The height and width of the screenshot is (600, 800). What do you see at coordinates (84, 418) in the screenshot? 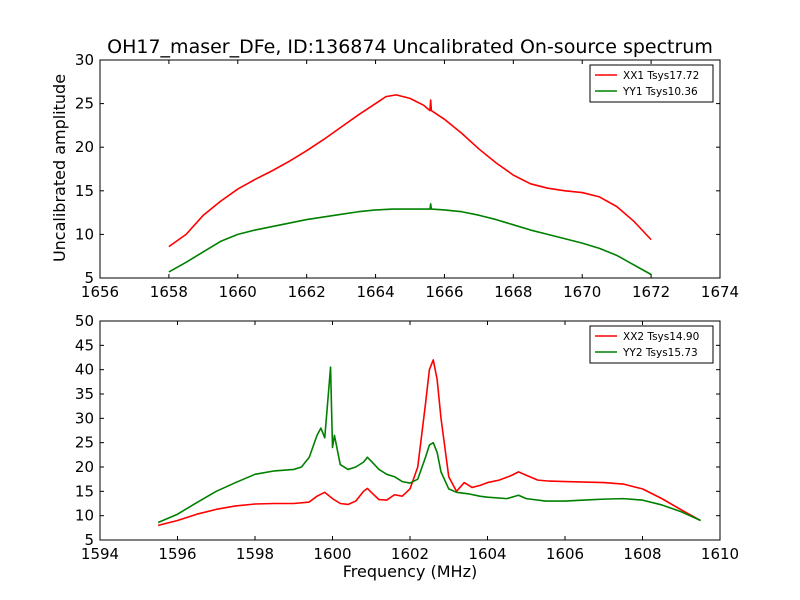
I see `bottom-y-tick-label: 30` at bounding box center [84, 418].